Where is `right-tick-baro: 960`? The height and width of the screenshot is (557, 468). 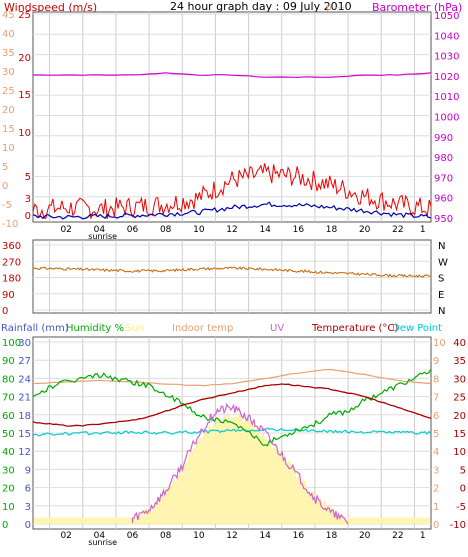 right-tick-baro: 960 is located at coordinates (443, 199).